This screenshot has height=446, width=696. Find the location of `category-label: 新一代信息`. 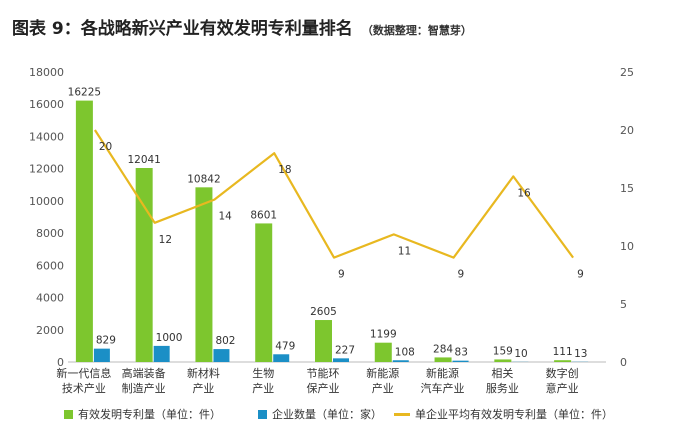

category-label: 新一代信息 is located at coordinates (83, 373).